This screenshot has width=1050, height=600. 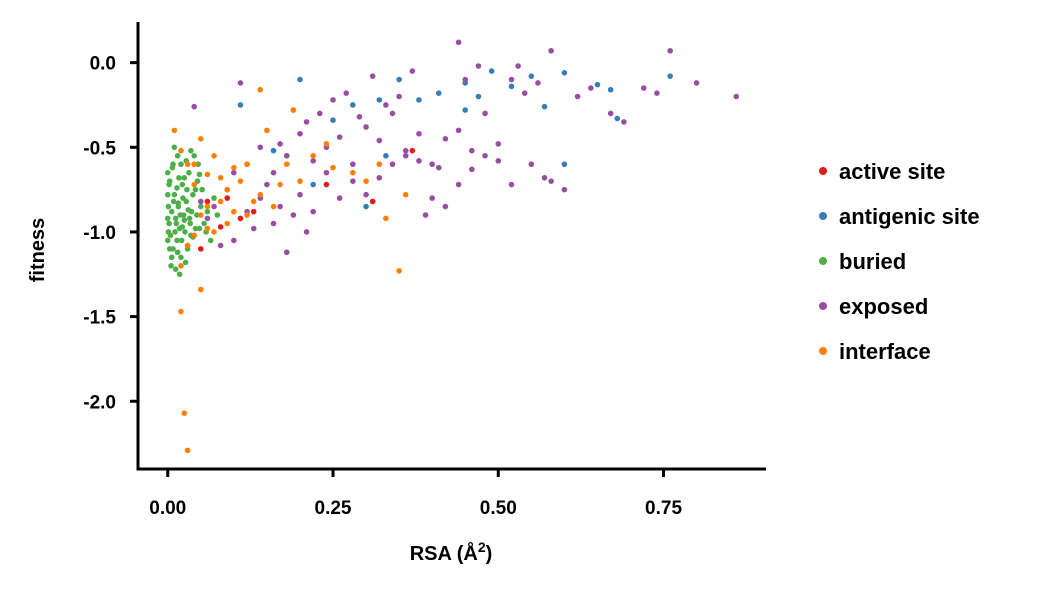 I want to click on y-tick-label: -0.5, so click(x=99, y=148).